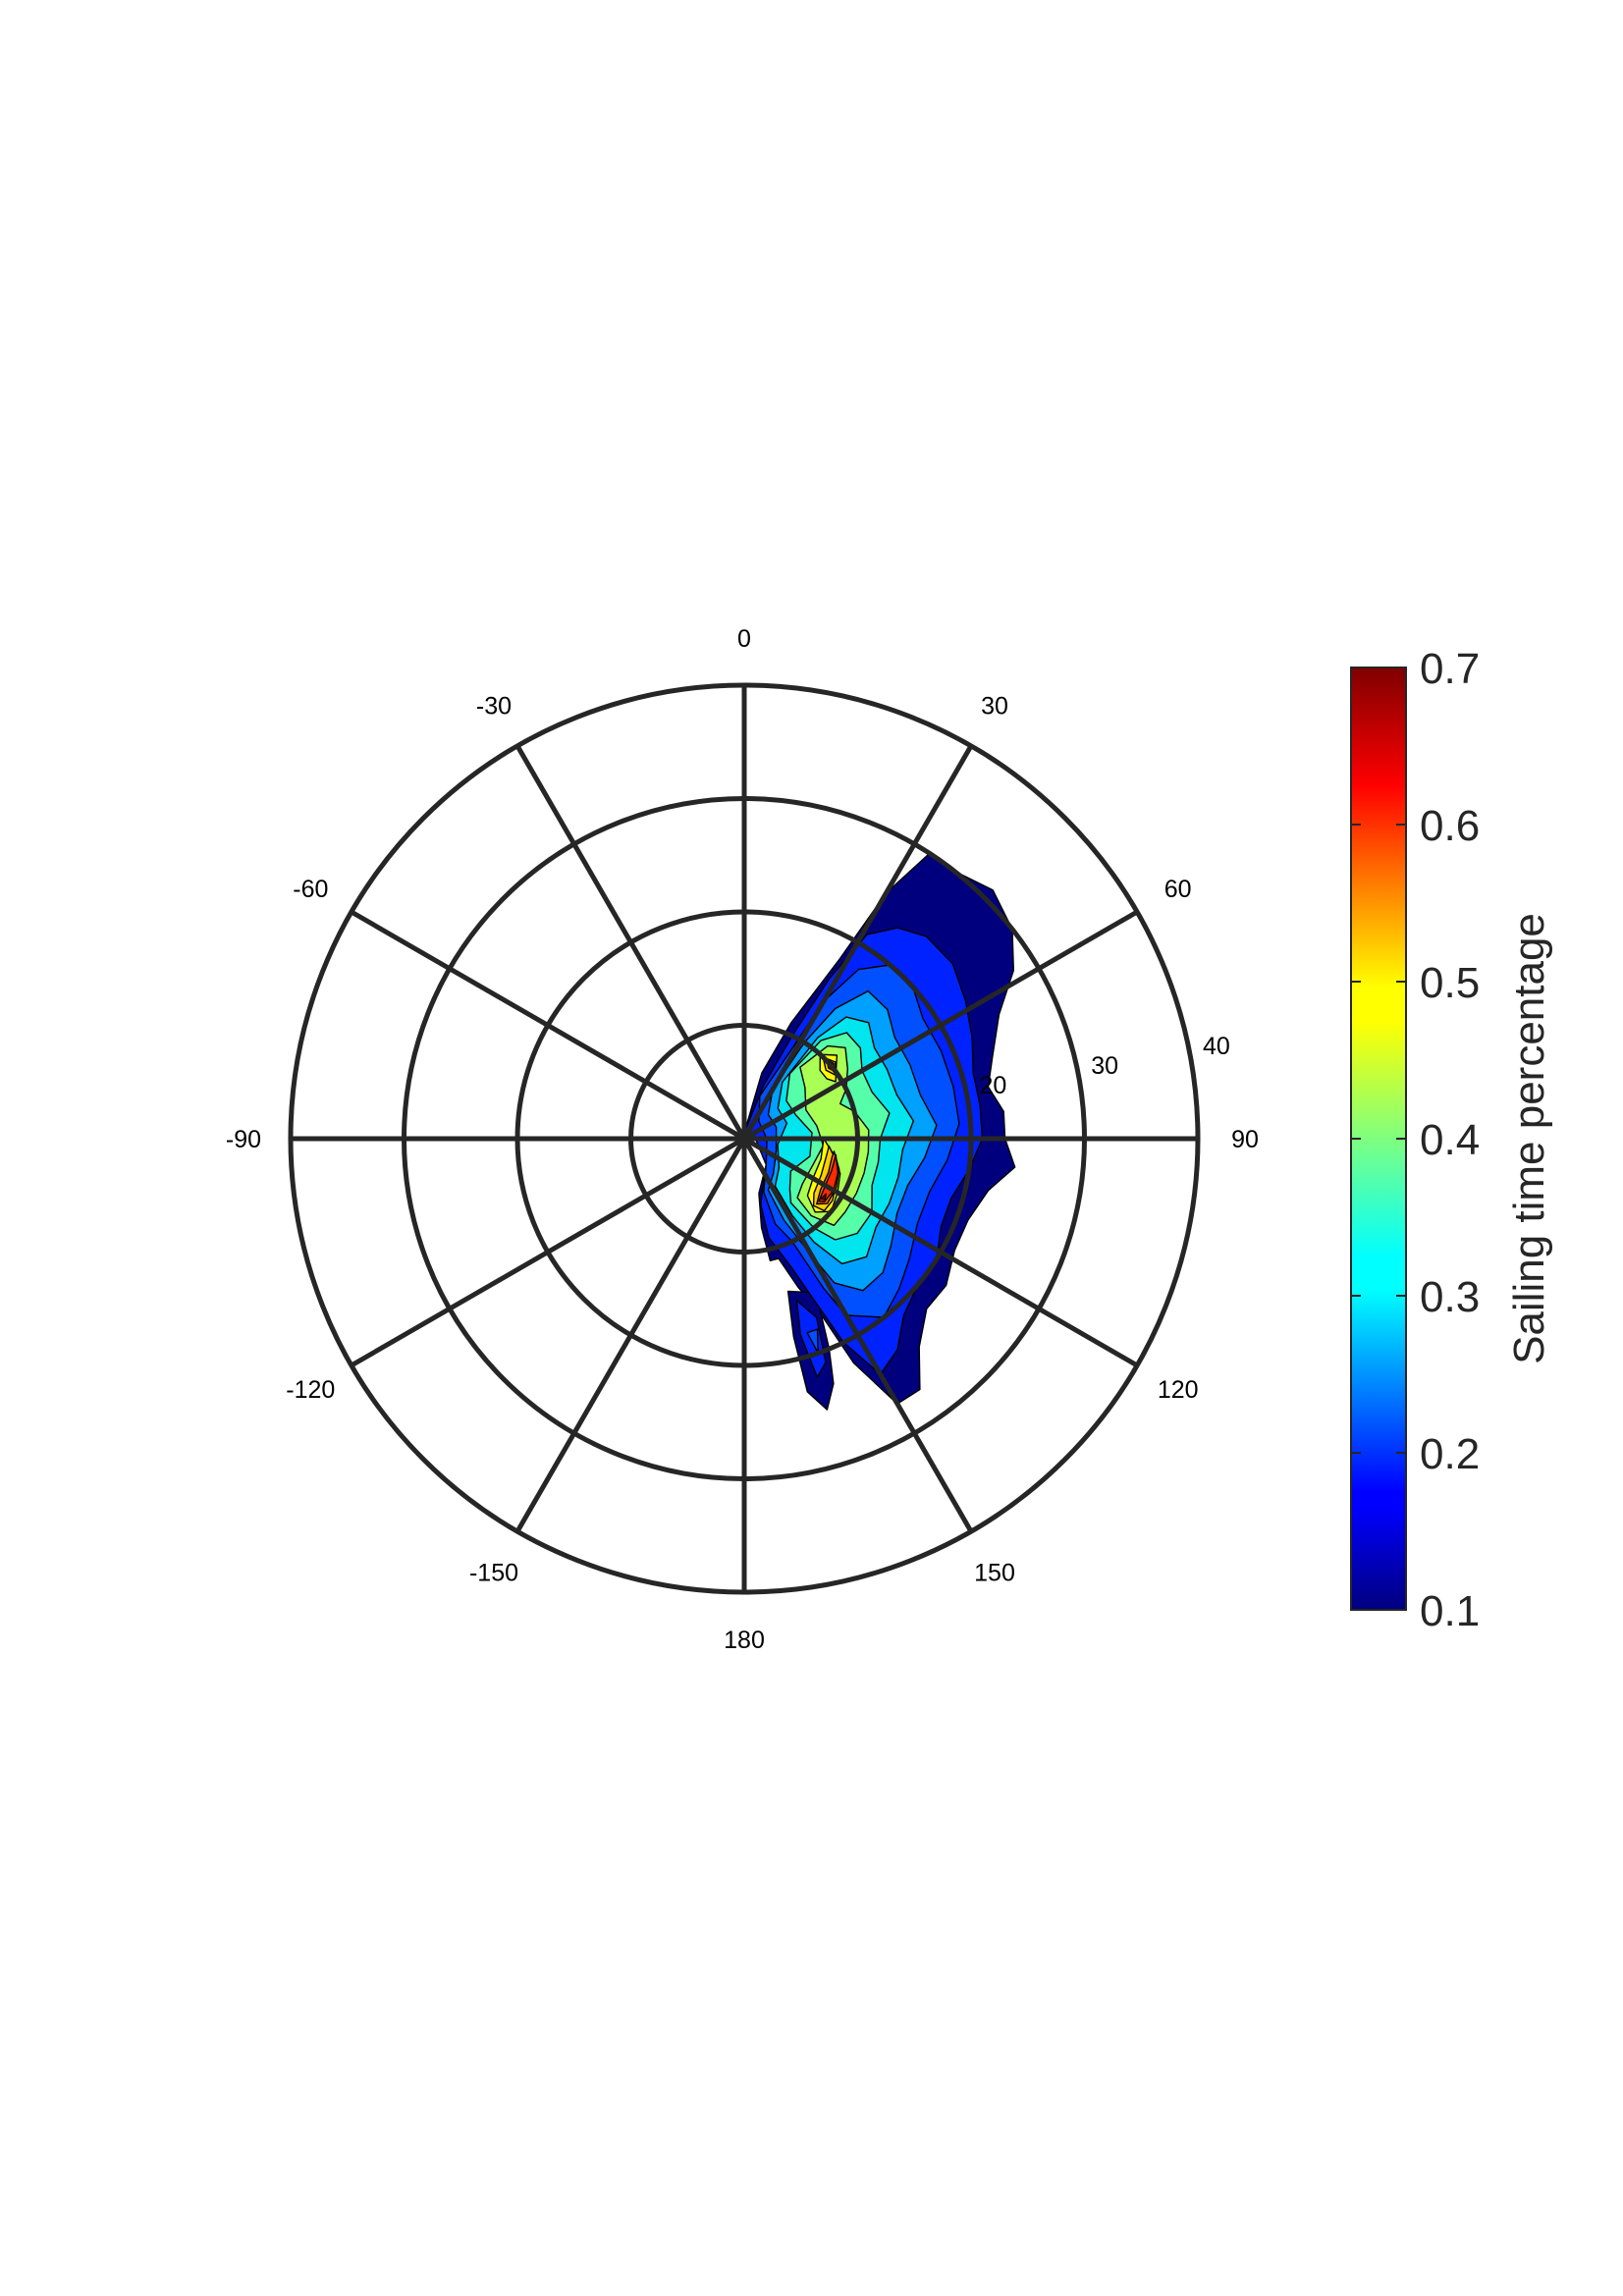 The height and width of the screenshot is (2296, 1623). What do you see at coordinates (1450, 826) in the screenshot?
I see `colorbar-tick-label: 0.6` at bounding box center [1450, 826].